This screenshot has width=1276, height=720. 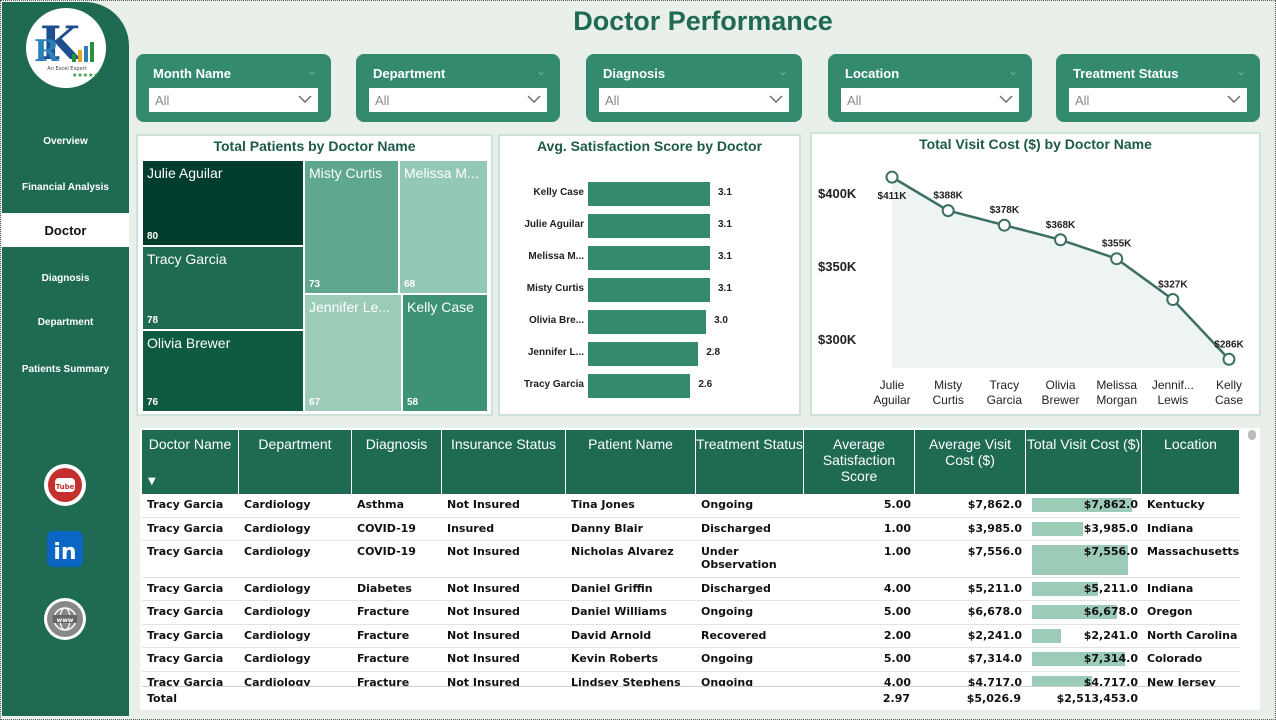 I want to click on logo-subtitle: An Excel Expert, so click(x=67, y=69).